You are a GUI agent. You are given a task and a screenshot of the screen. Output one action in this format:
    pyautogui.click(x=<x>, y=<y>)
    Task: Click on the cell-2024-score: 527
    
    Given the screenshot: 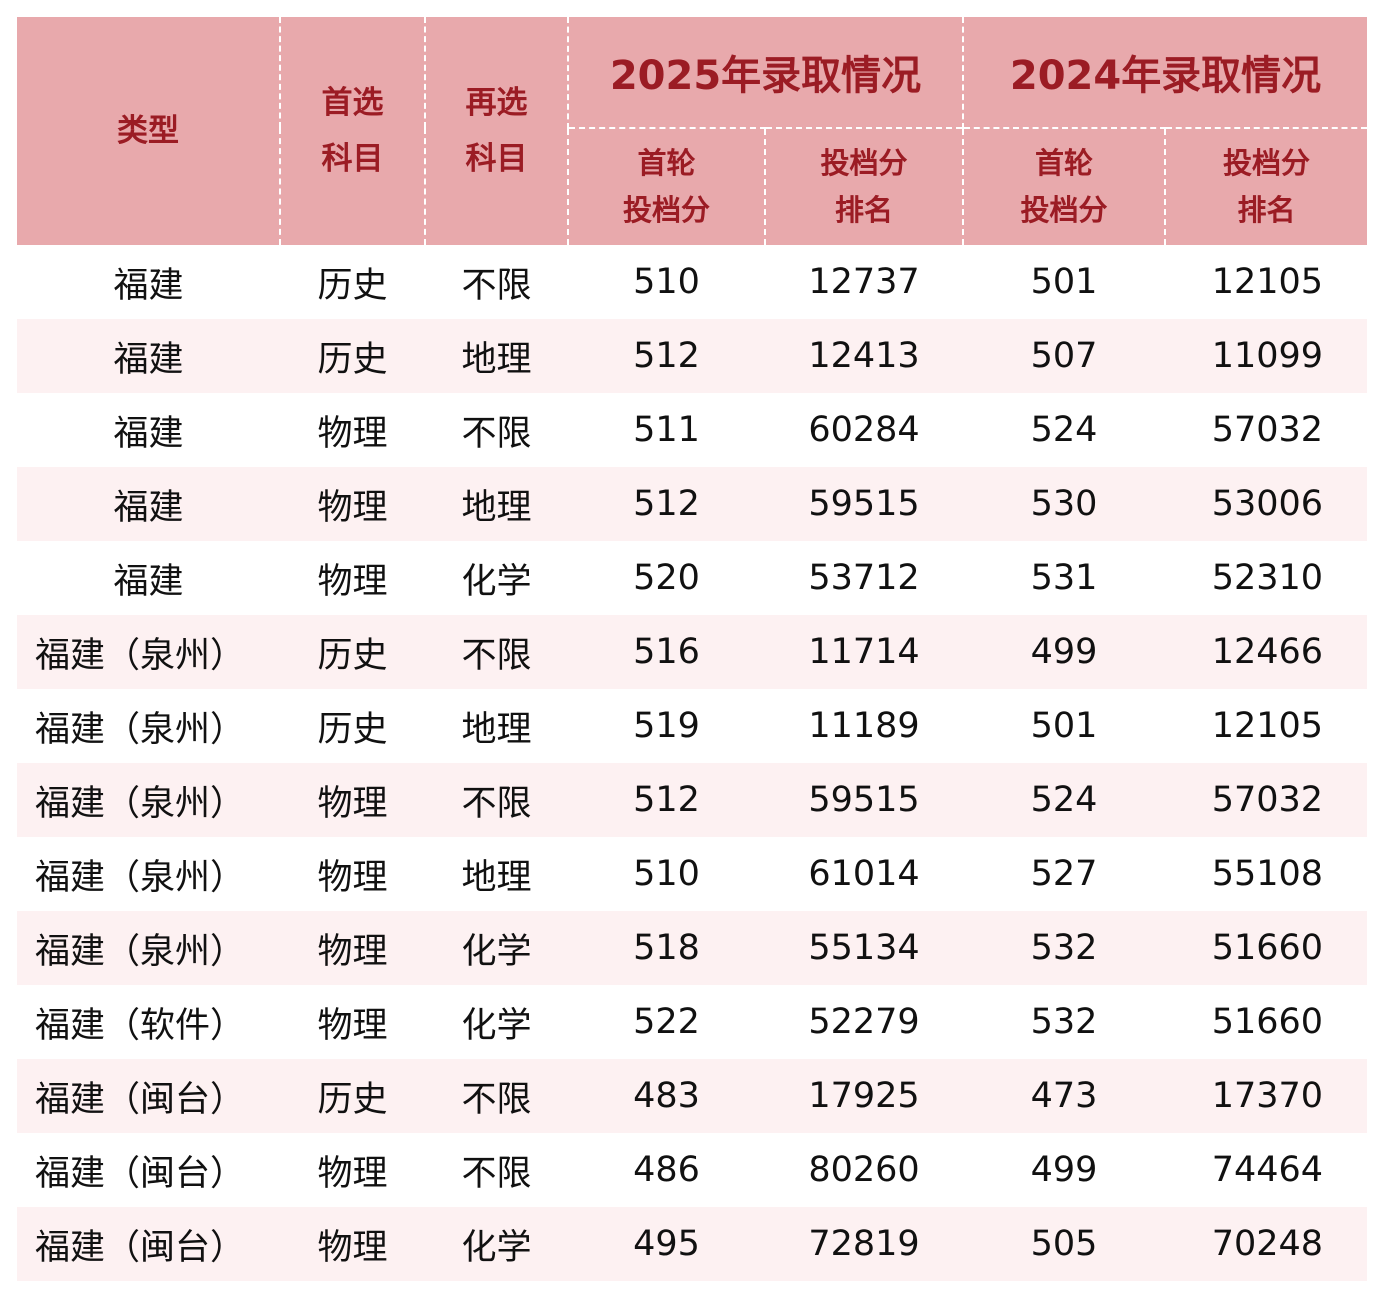 What is the action you would take?
    pyautogui.click(x=1064, y=874)
    